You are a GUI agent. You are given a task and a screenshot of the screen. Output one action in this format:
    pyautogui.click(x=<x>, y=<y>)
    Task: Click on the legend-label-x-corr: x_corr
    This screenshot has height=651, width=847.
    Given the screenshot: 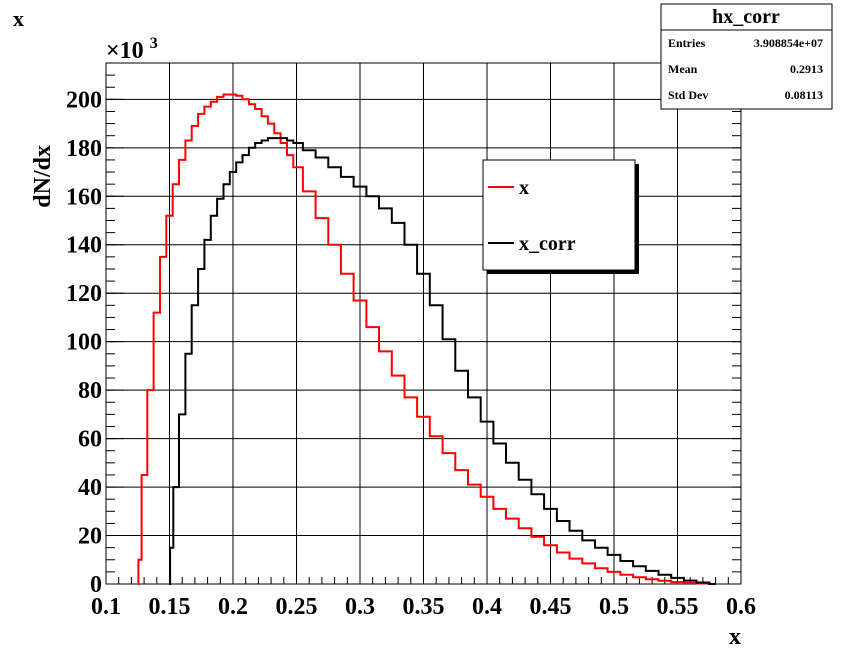 What is the action you would take?
    pyautogui.click(x=547, y=244)
    